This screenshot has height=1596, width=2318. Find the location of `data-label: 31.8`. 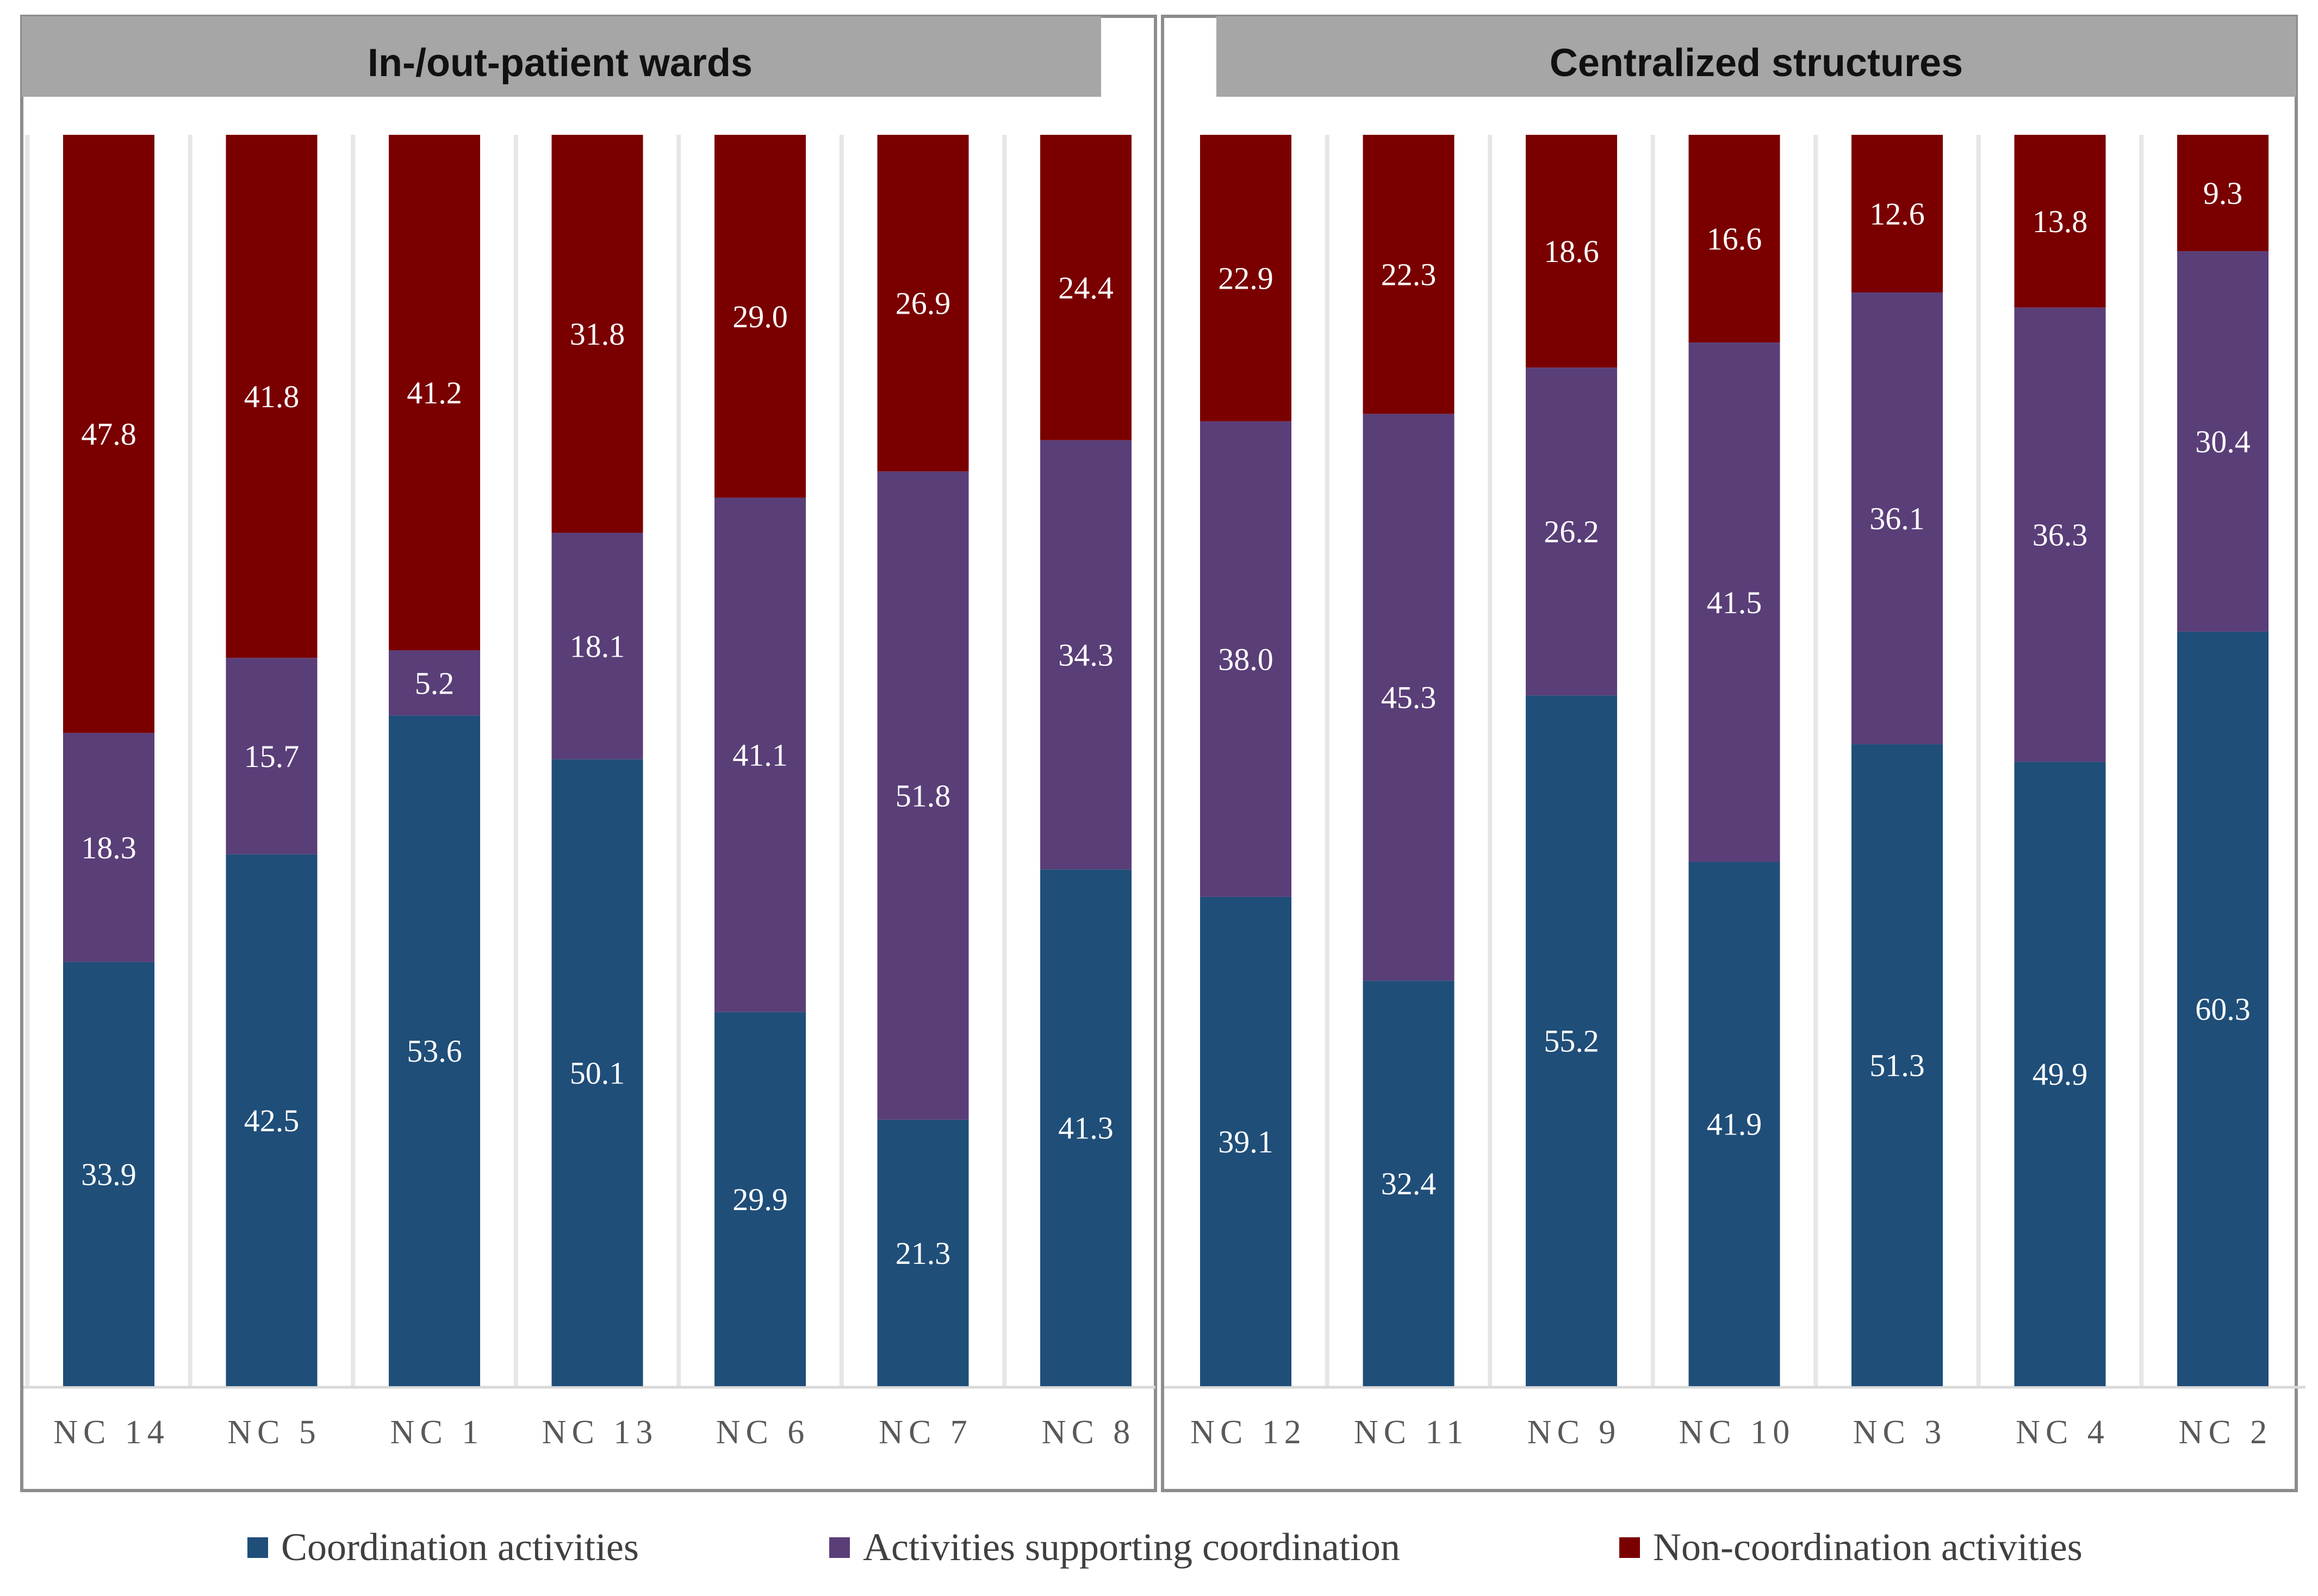

data-label: 31.8 is located at coordinates (598, 334).